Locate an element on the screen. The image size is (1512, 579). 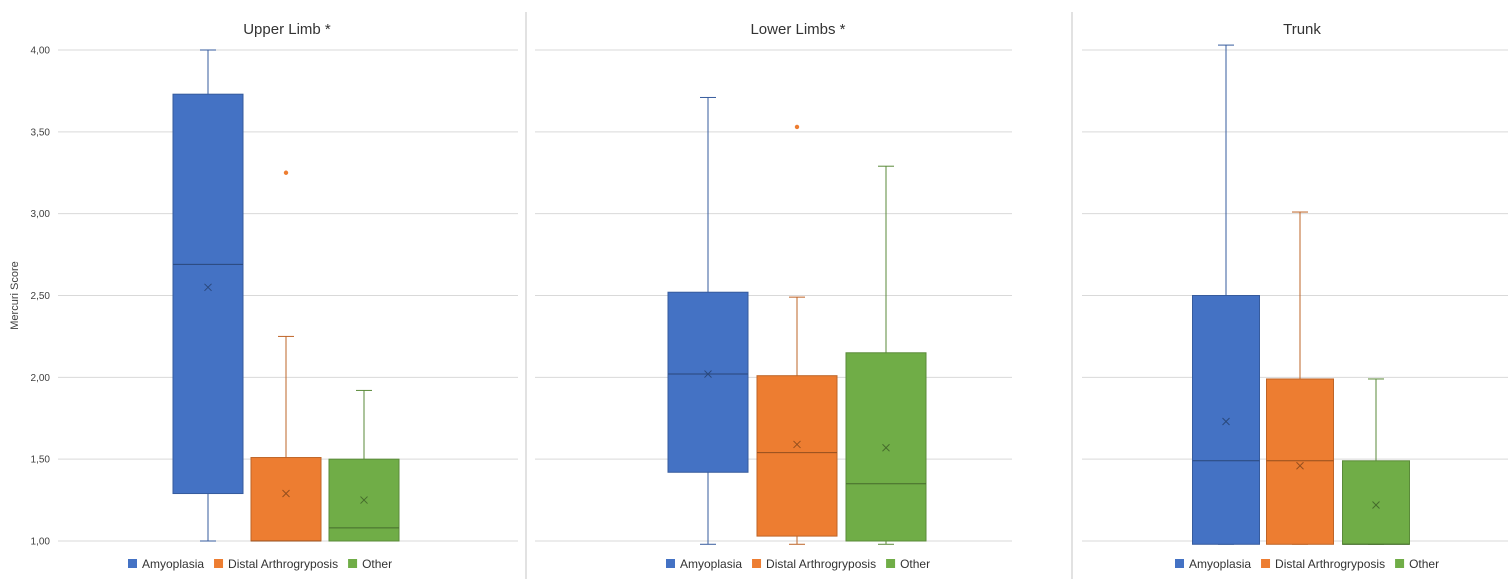
chart-title: Upper Limb * is located at coordinates (287, 29).